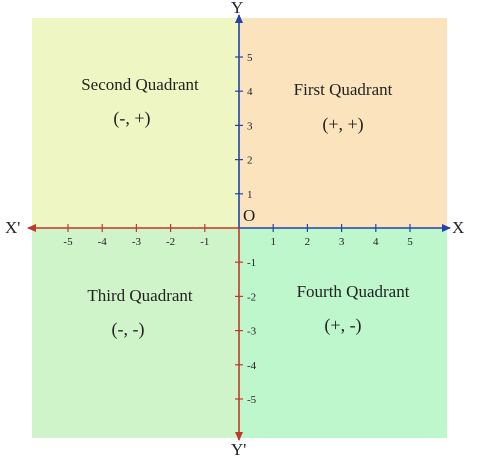 The image size is (479, 466). I want to click on first-quadrant-name: First Quadrant, so click(343, 89).